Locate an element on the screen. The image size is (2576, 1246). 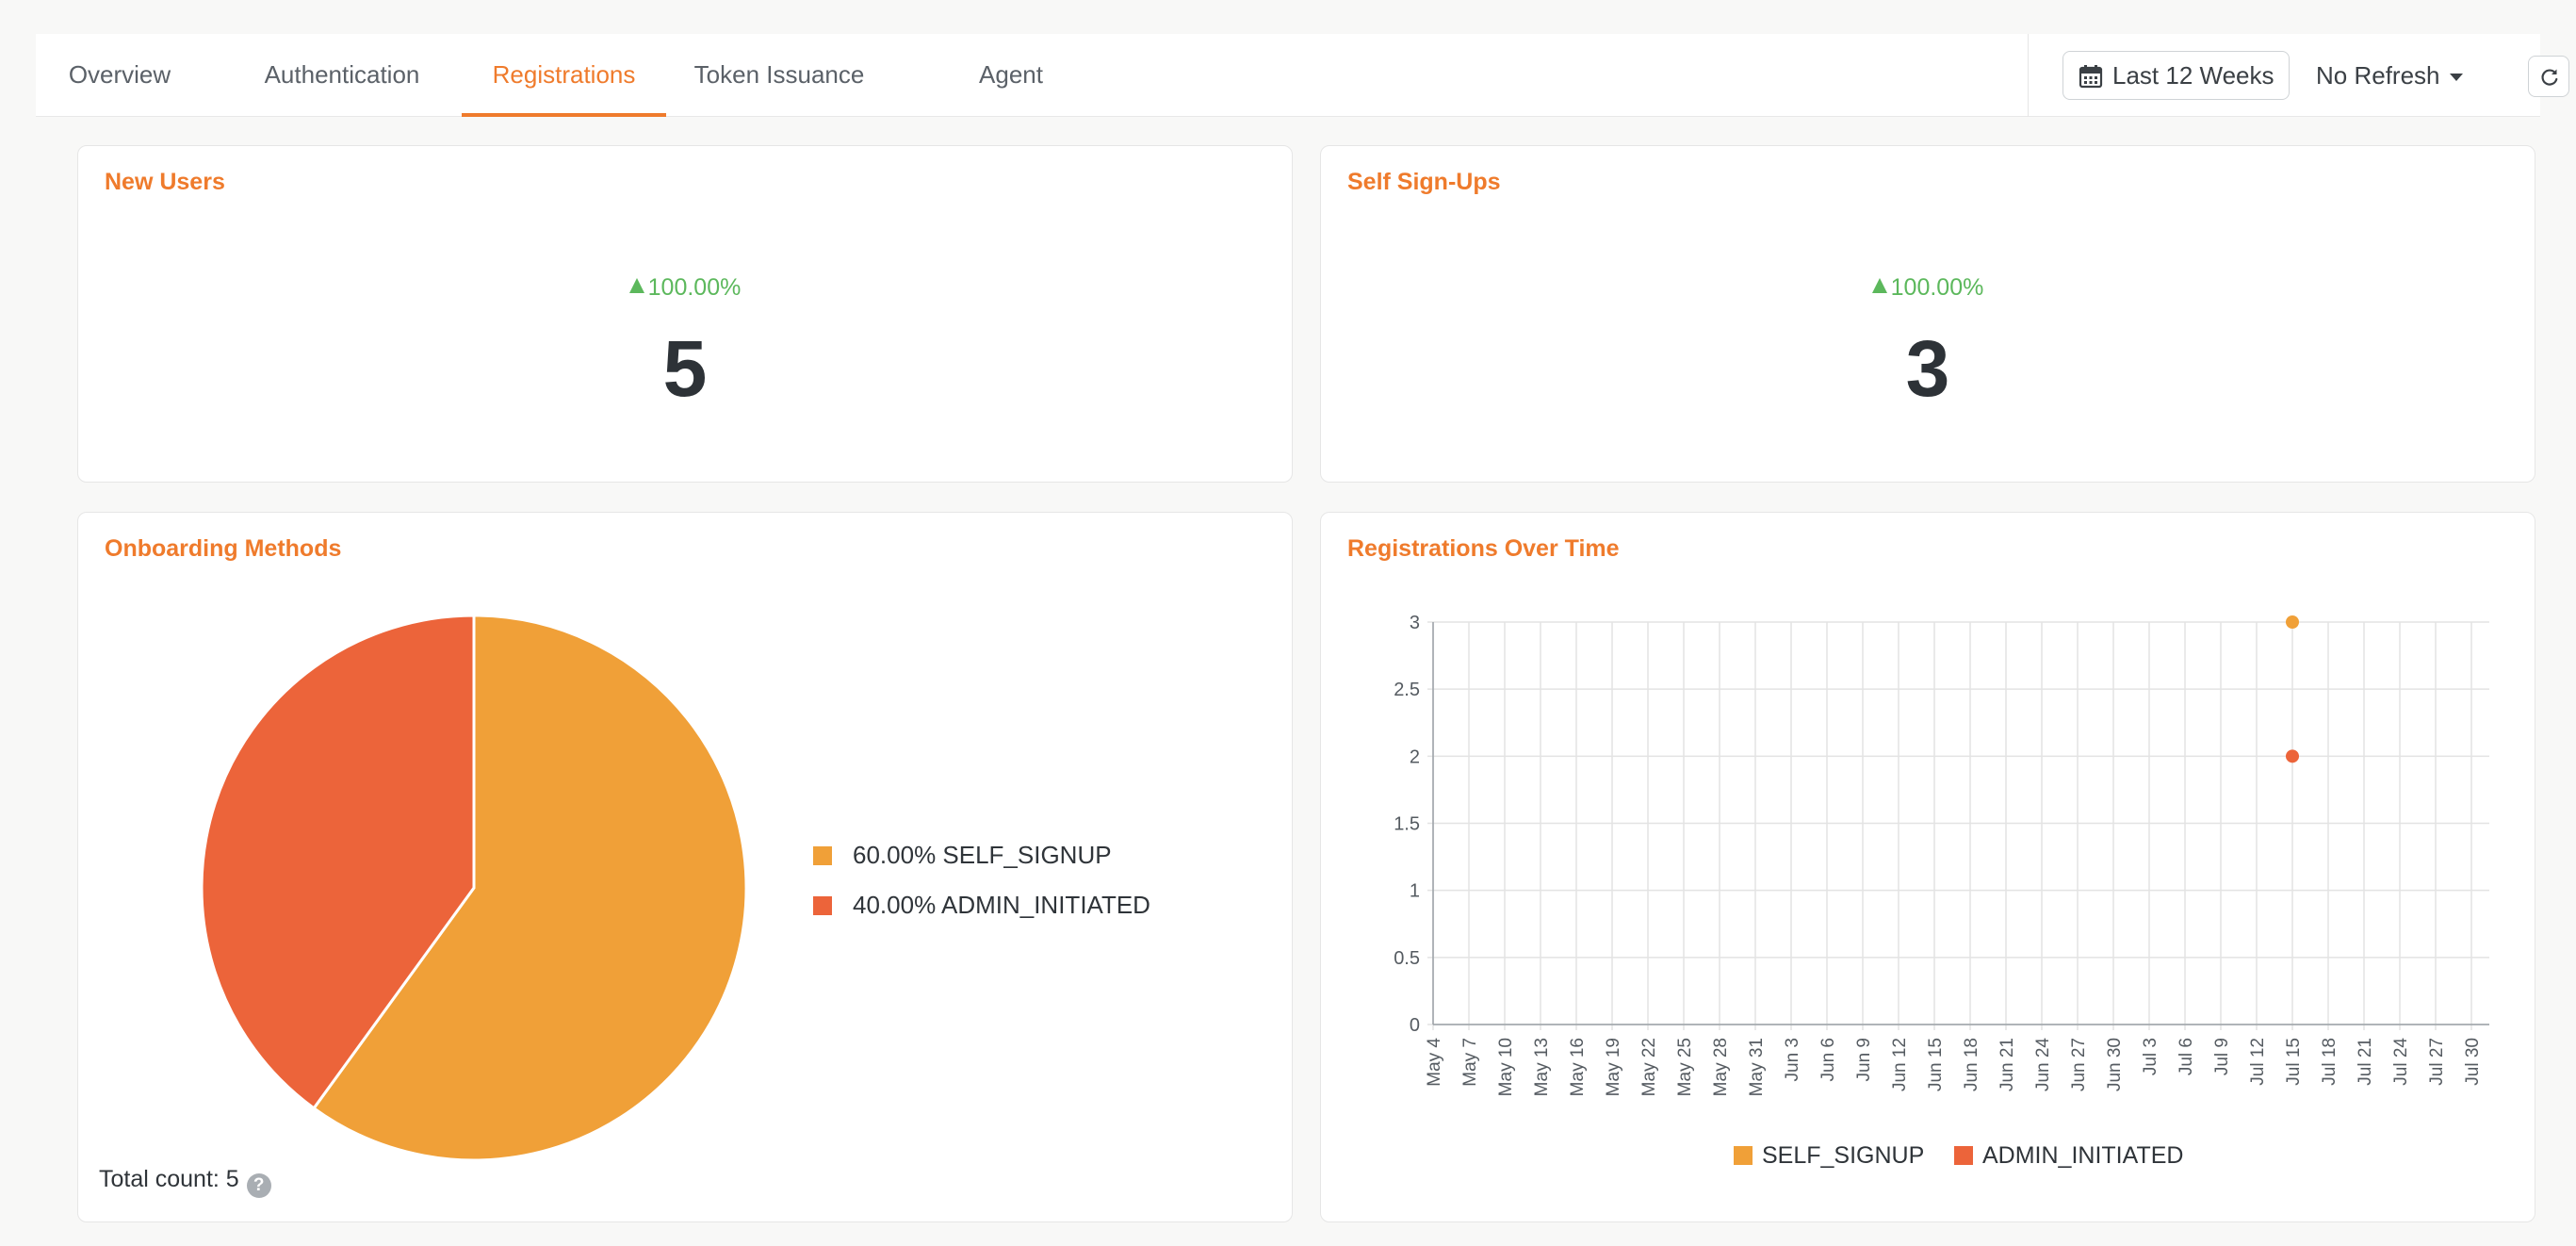
card-title: Registrations Over Time is located at coordinates (1483, 548).